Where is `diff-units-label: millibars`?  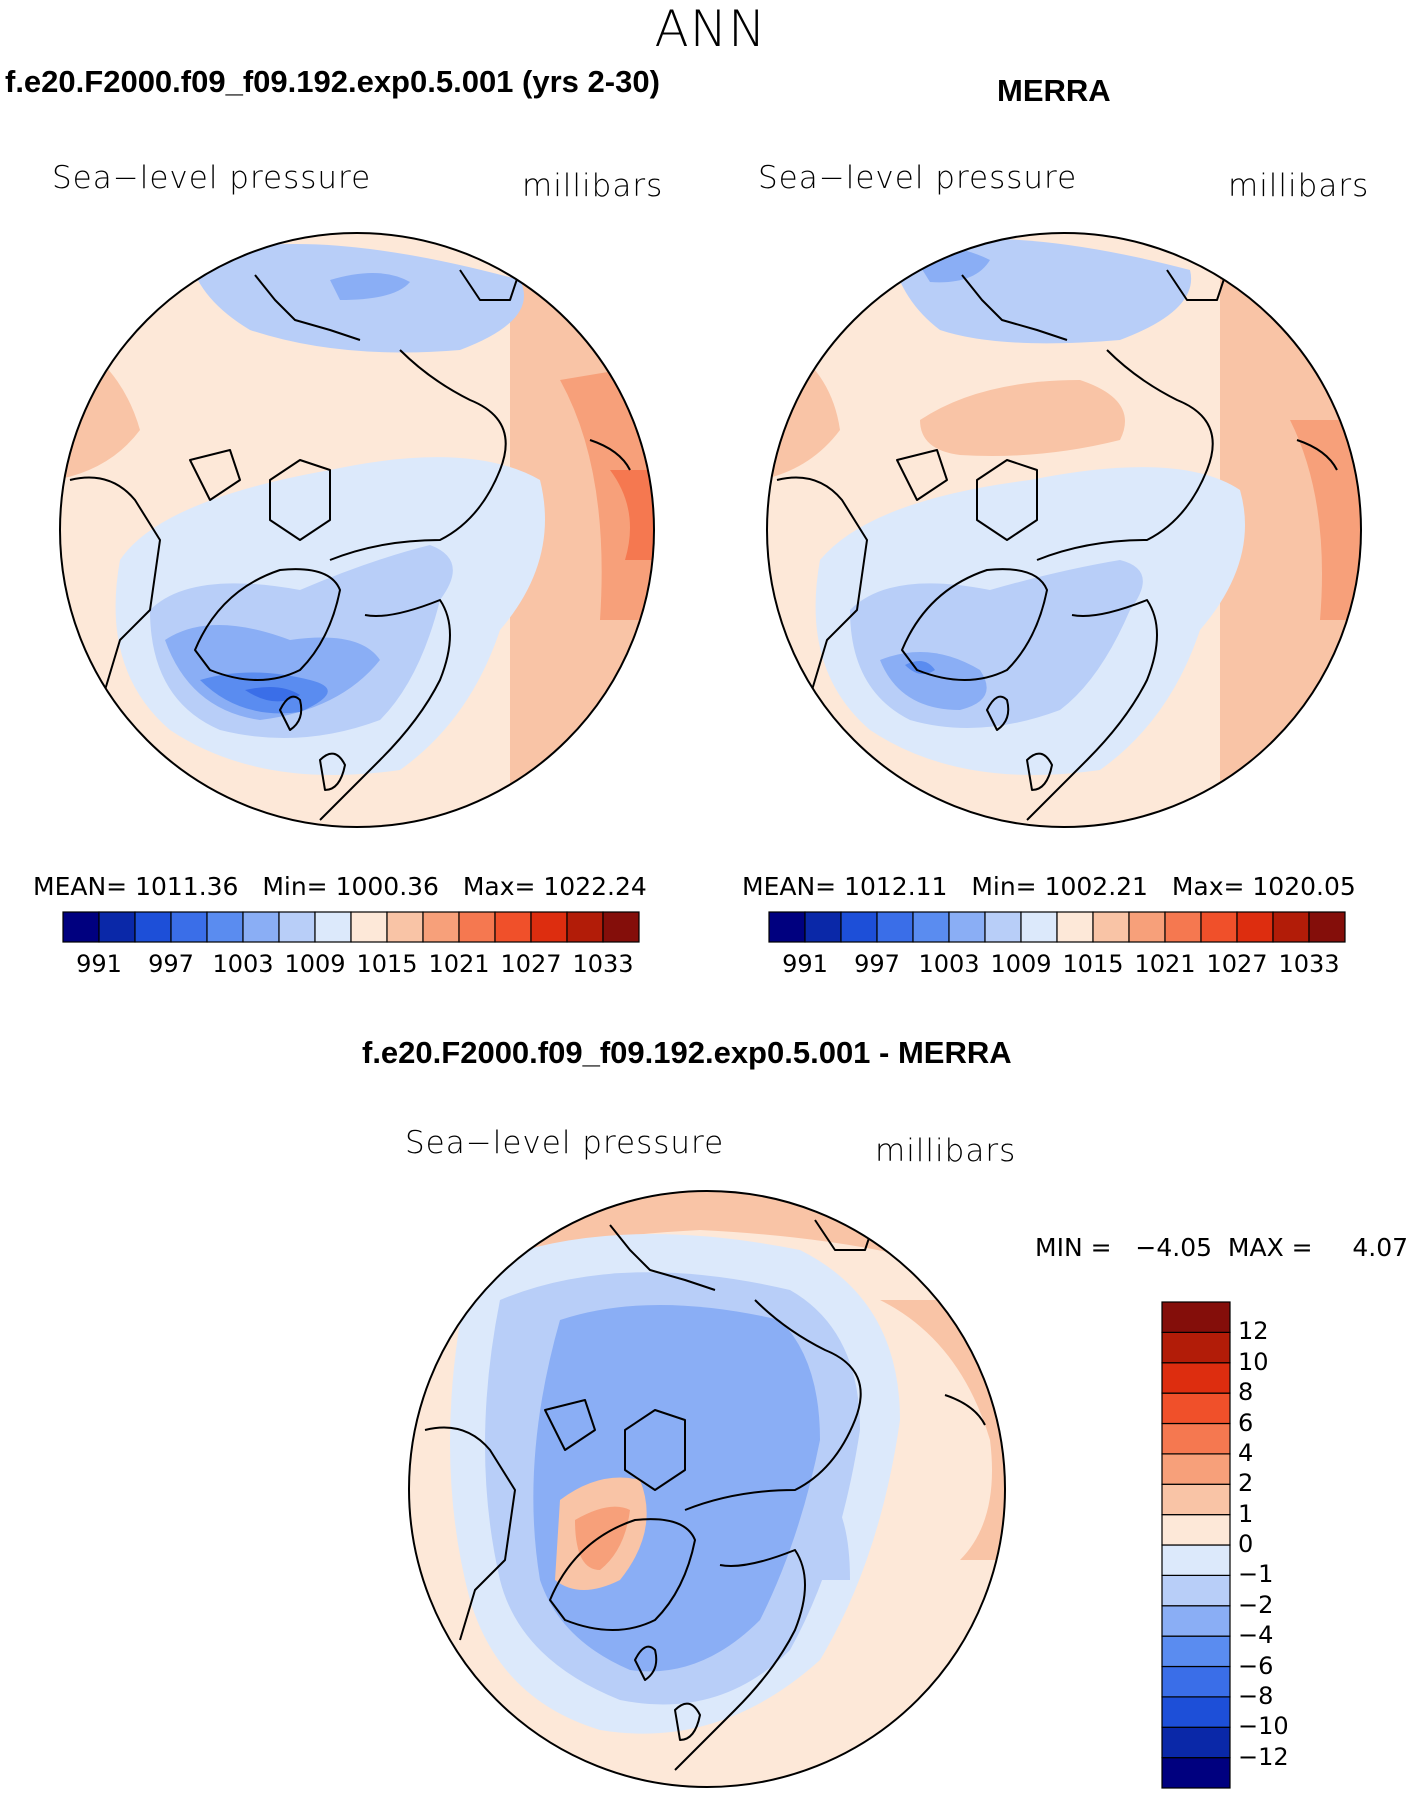 diff-units-label: millibars is located at coordinates (946, 1151).